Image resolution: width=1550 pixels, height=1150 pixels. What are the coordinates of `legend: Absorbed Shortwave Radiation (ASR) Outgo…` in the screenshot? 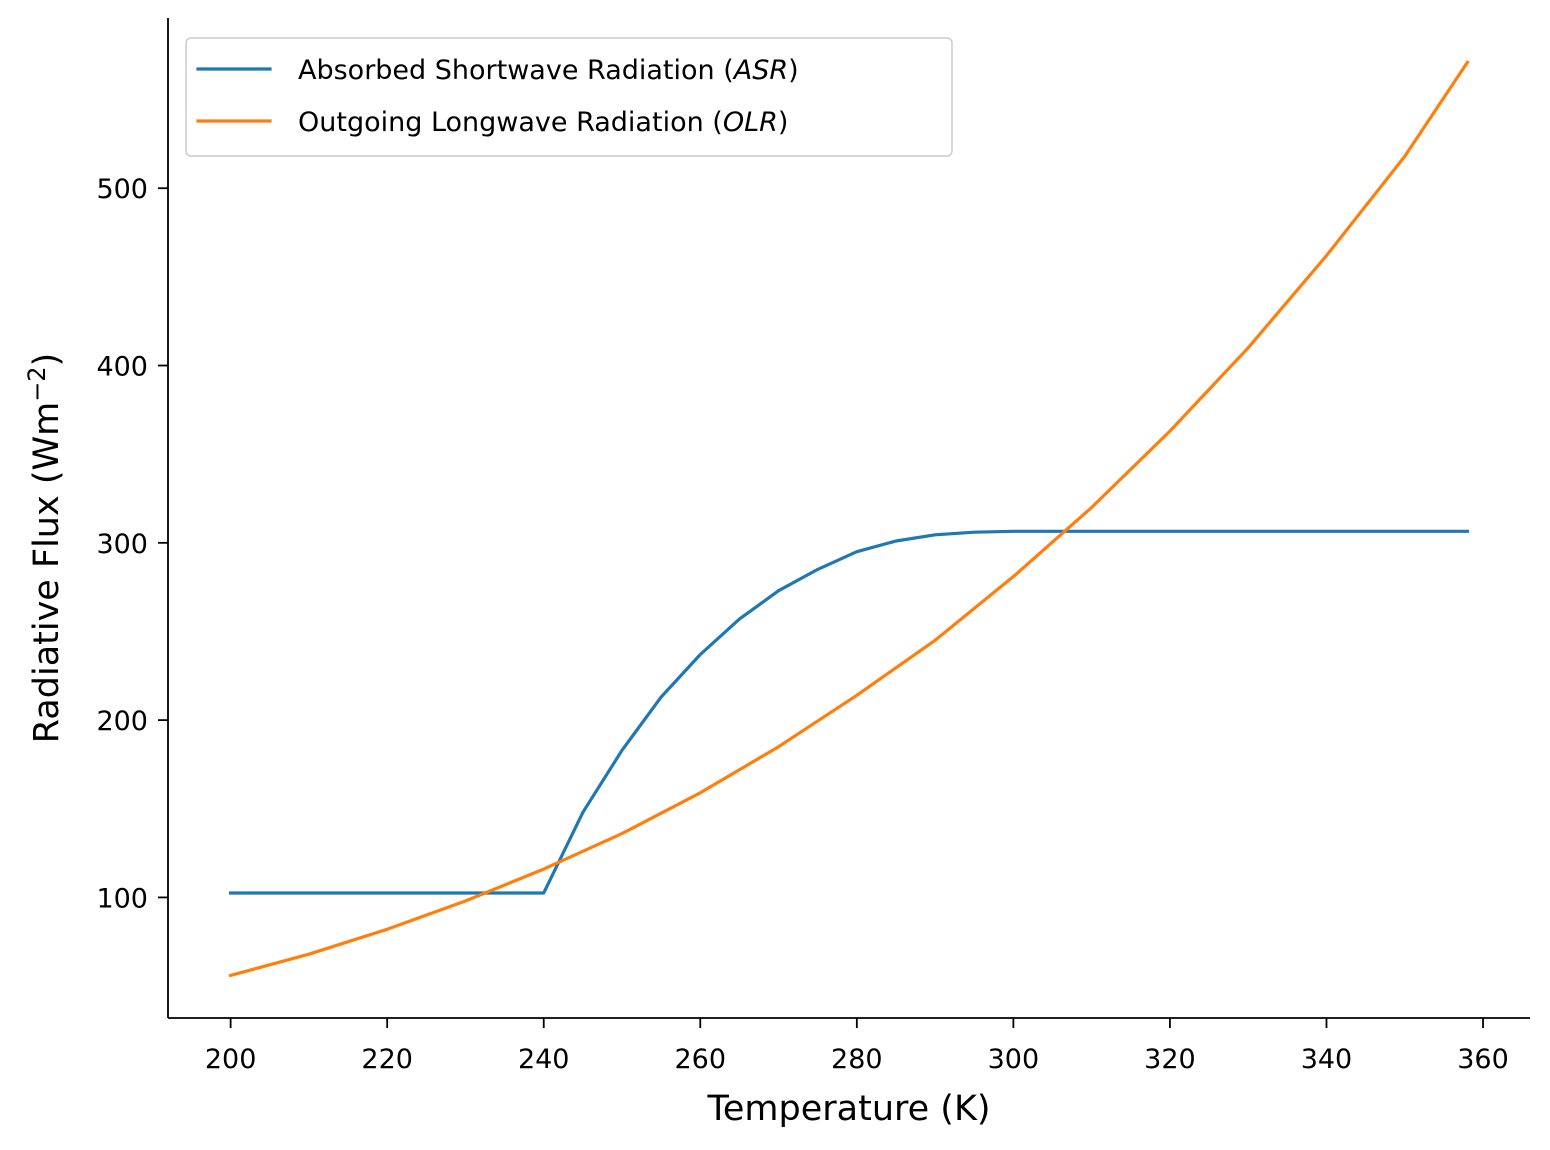 It's located at (569, 97).